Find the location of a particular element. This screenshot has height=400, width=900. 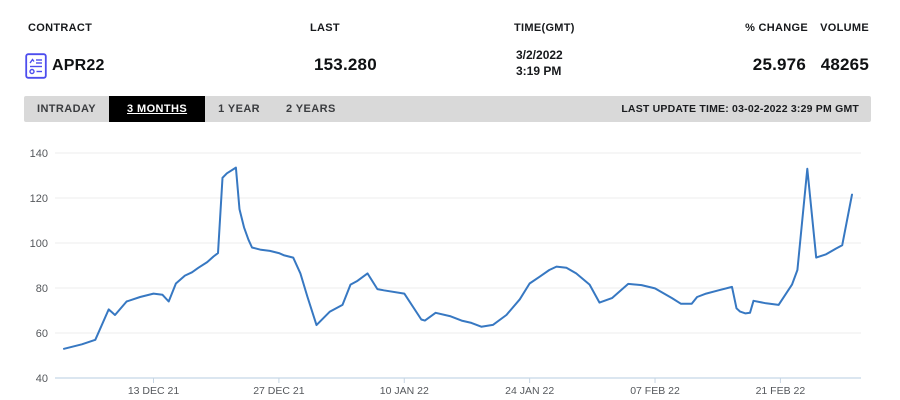

y-axis-labels: 40 60 80 100 120 140 is located at coordinates (39, 266).